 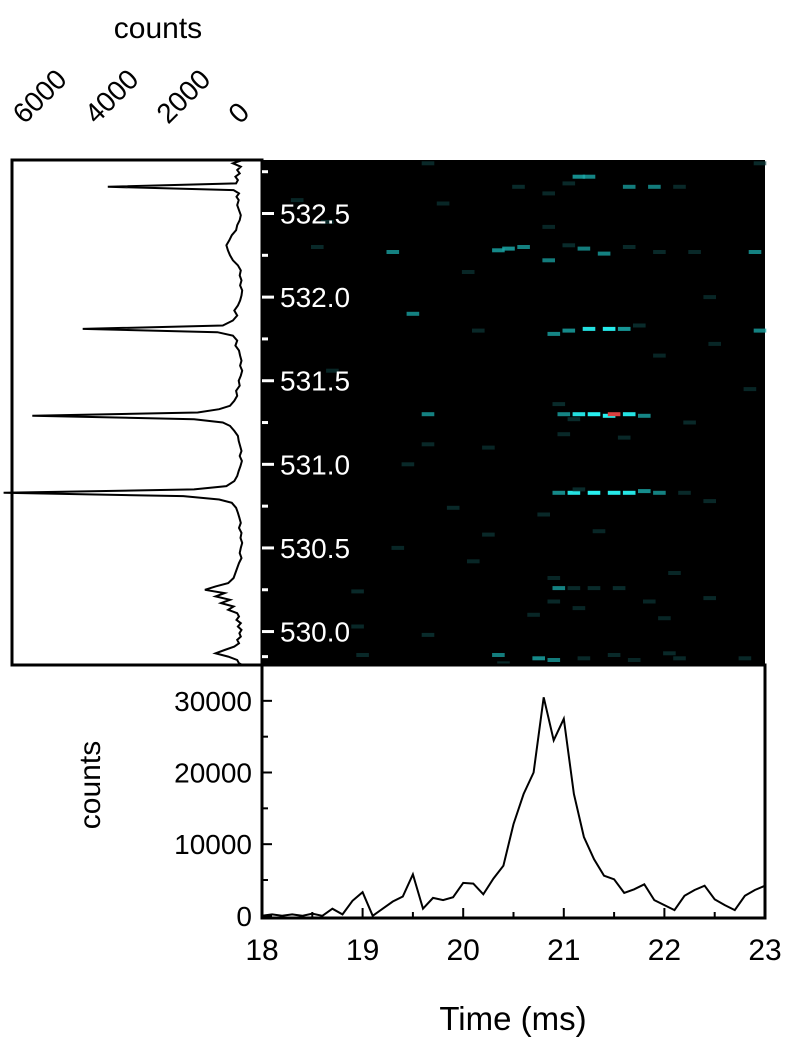 I want to click on time-profile-xlabel: Time (ms), so click(x=512, y=1018).